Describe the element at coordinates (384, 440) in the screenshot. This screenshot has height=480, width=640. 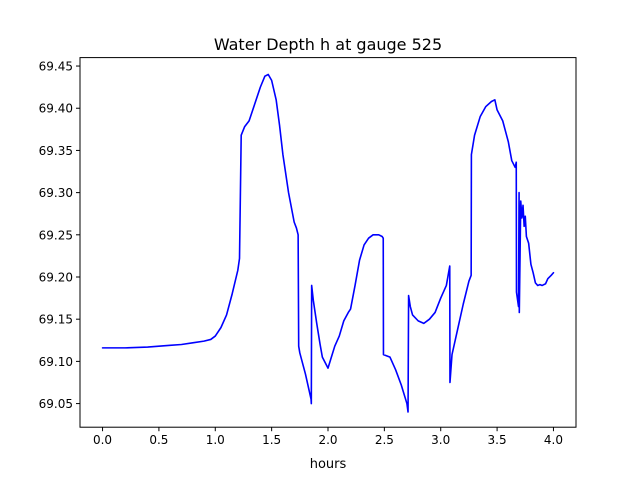
I see `x-tick-label: 2.5` at that location.